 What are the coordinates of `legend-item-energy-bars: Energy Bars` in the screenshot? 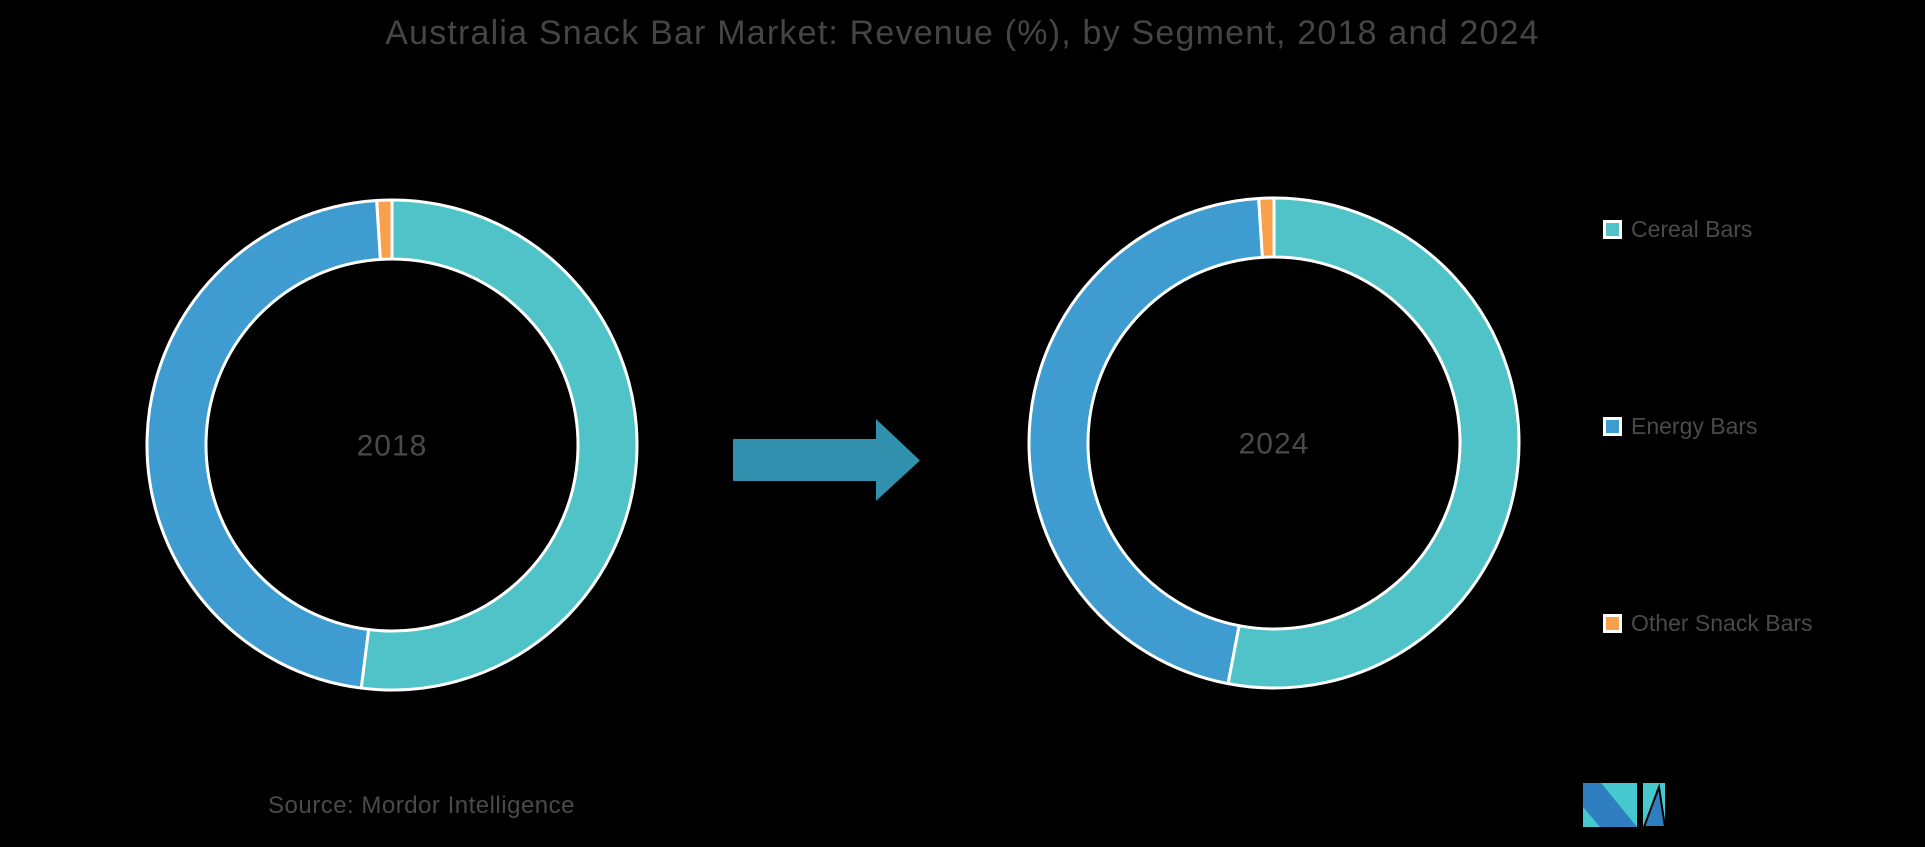 It's located at (1708, 426).